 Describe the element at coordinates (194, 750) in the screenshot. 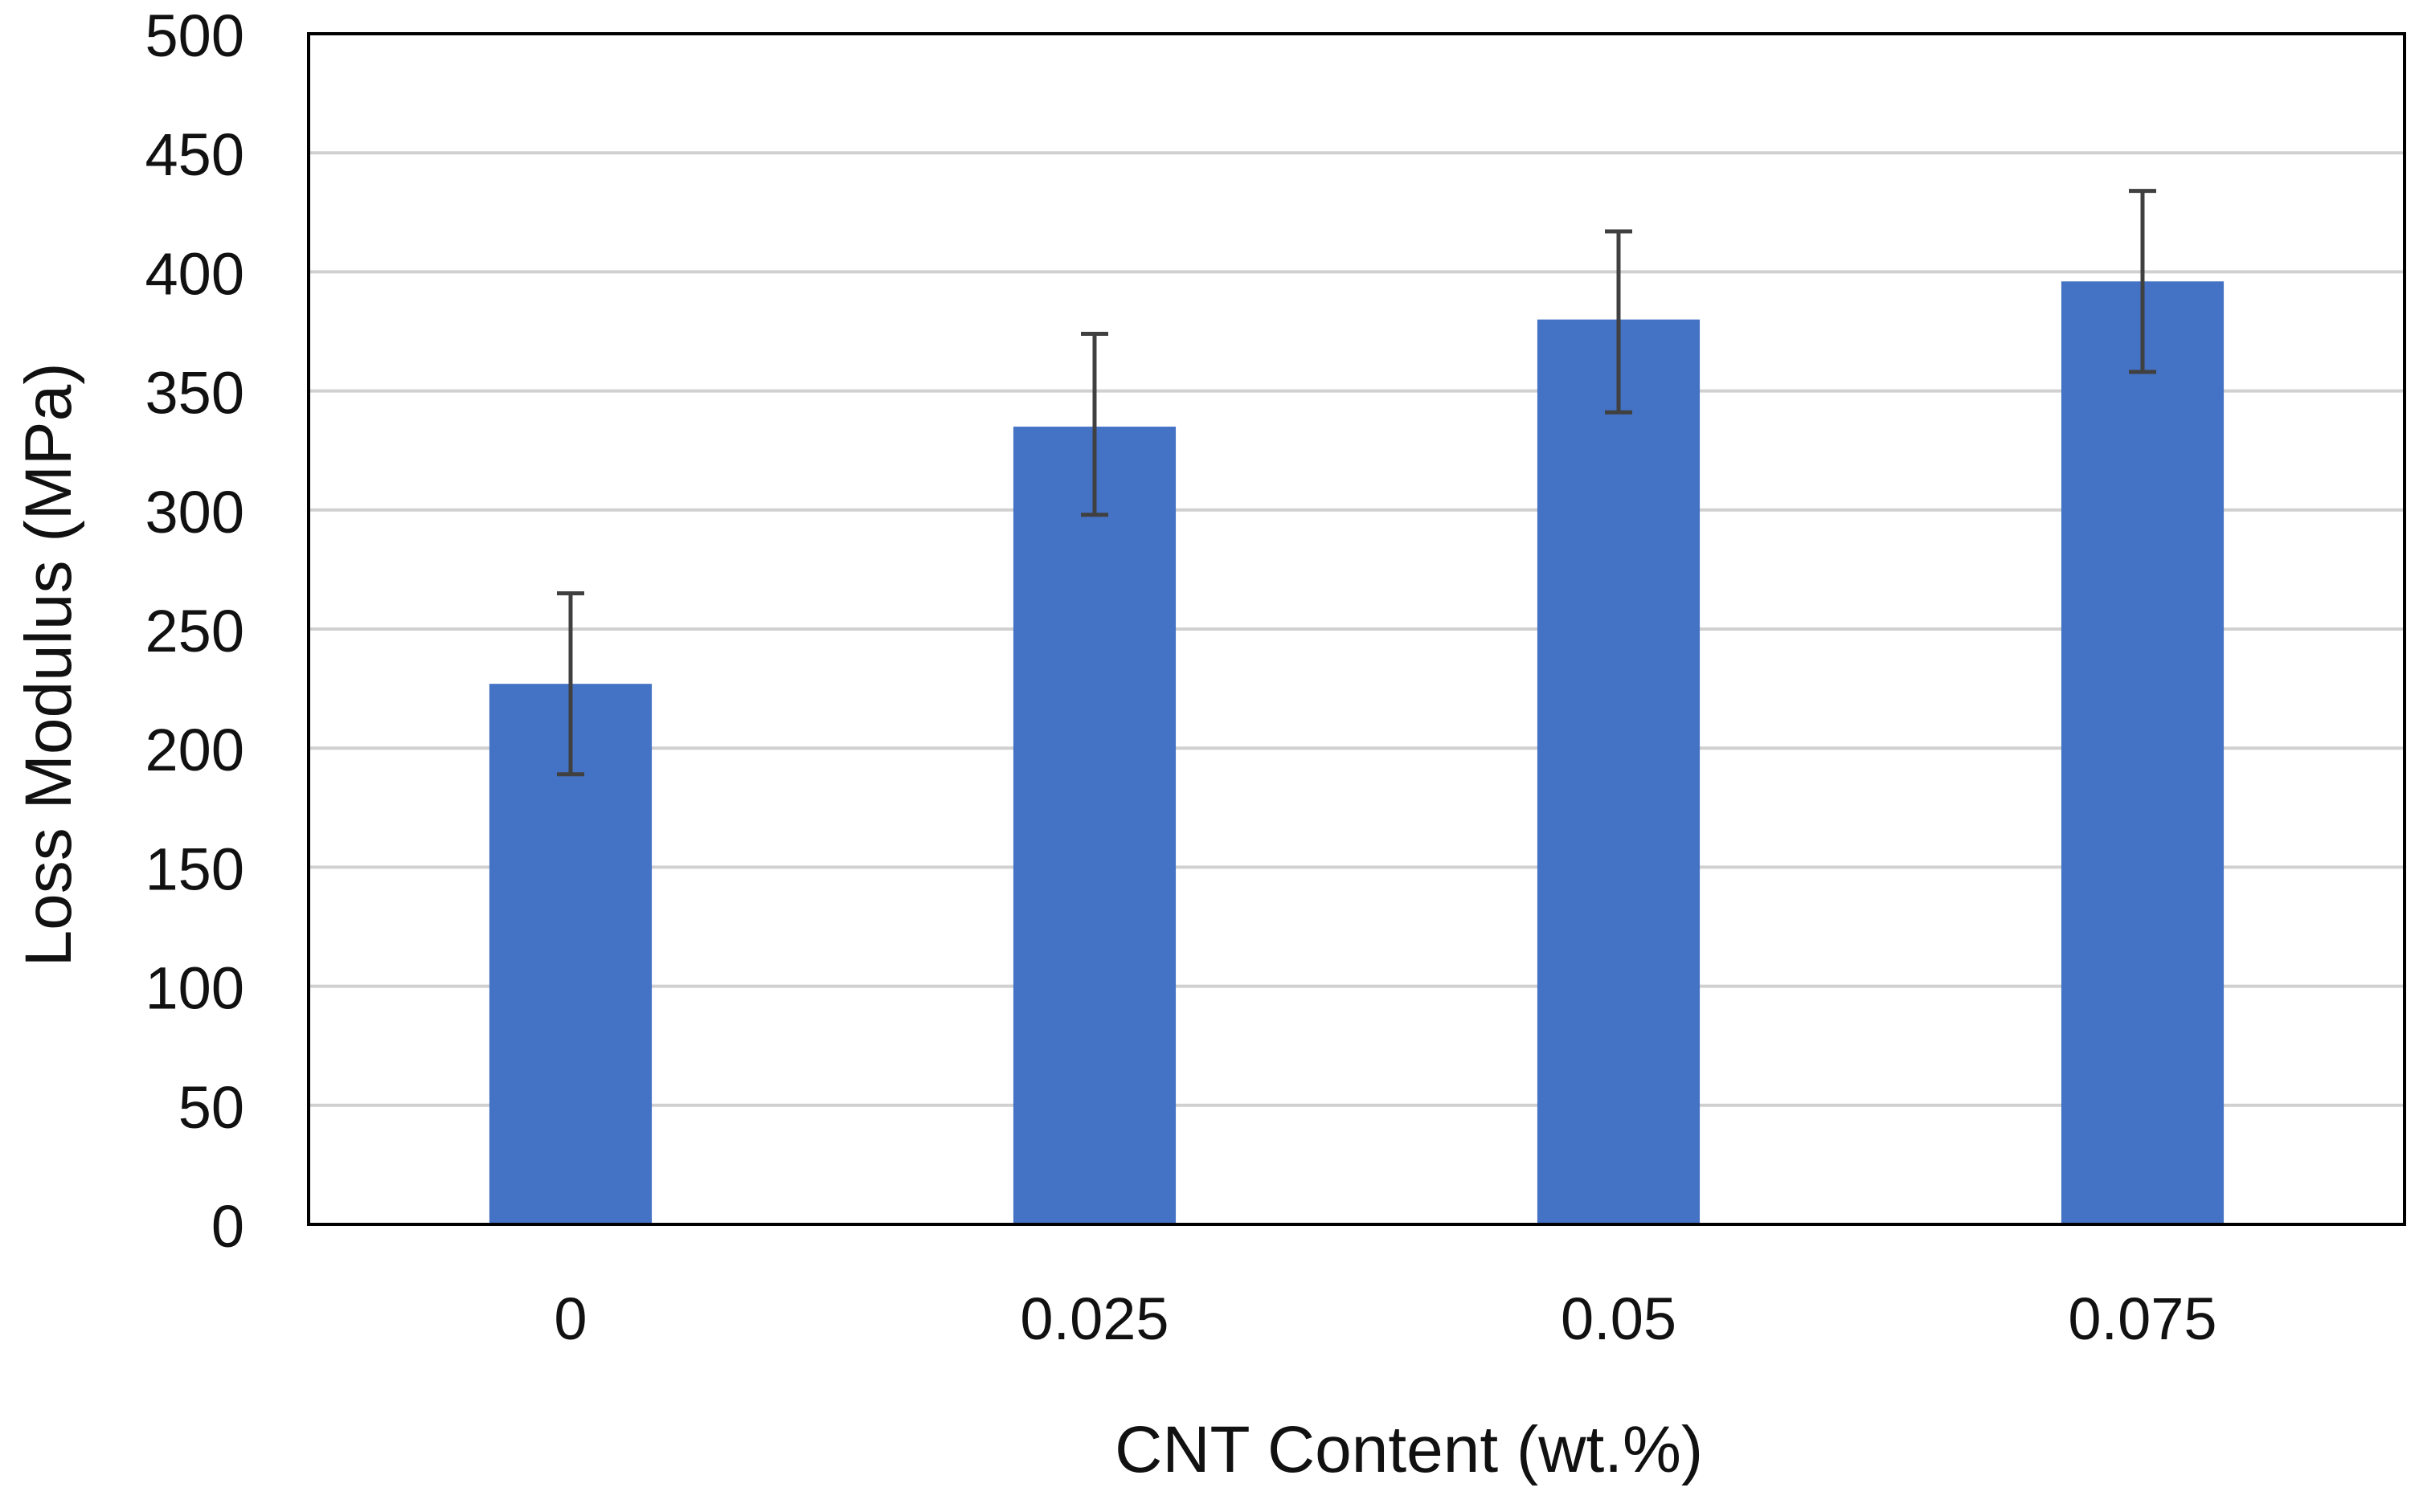

I see `y-tick-label: 200` at that location.